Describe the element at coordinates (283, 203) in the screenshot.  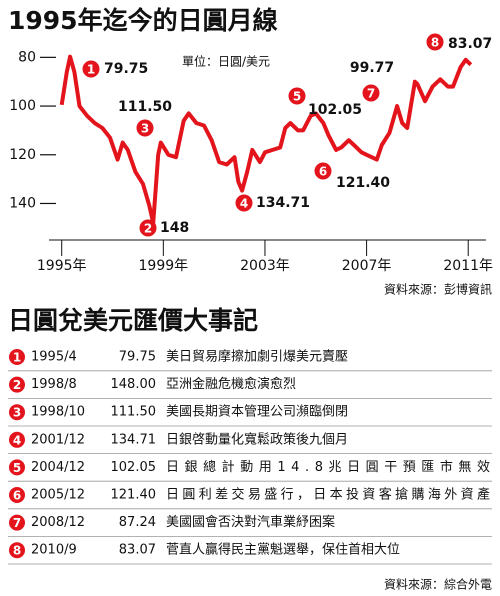
I see `annotation-label: 134.71` at that location.